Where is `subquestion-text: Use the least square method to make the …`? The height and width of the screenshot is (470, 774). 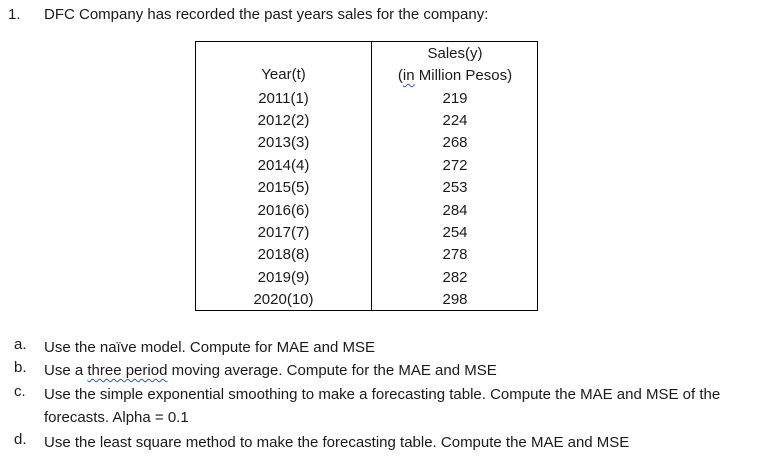 subquestion-text: Use the least square method to make the … is located at coordinates (337, 442).